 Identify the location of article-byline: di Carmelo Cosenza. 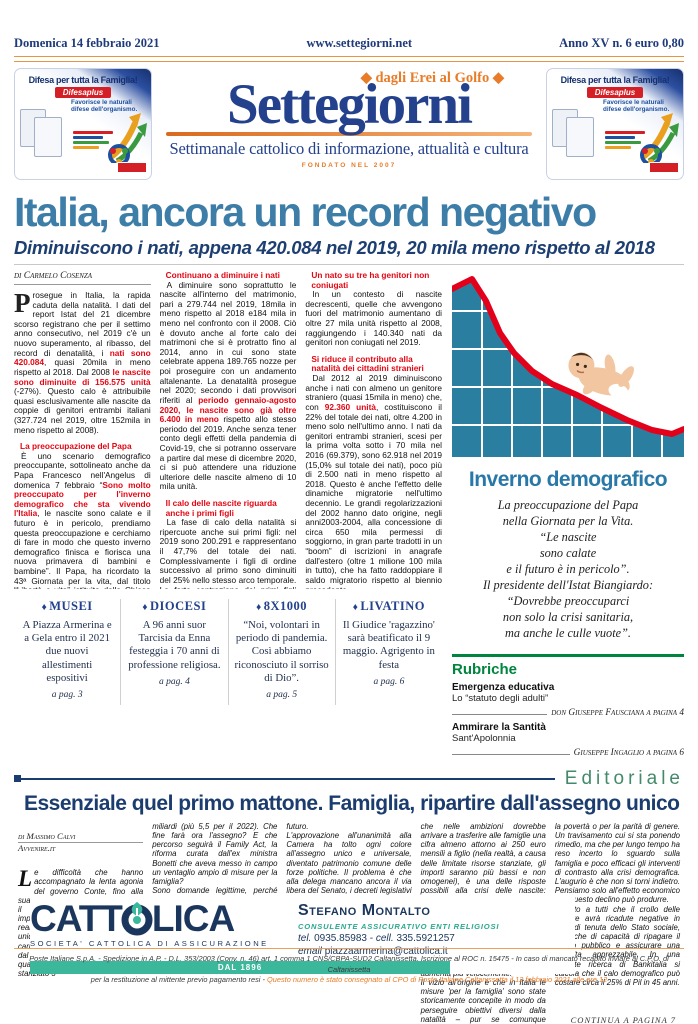
(82, 278).